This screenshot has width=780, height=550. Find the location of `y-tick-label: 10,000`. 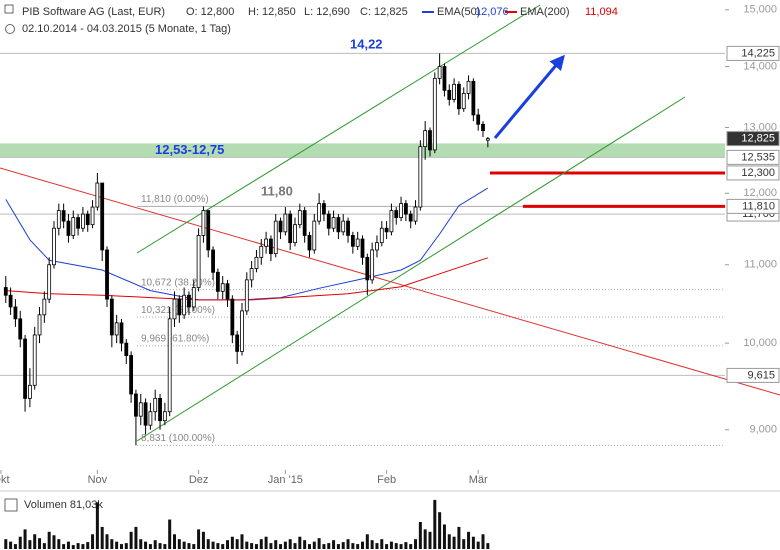

y-tick-label: 10,000 is located at coordinates (760, 343).